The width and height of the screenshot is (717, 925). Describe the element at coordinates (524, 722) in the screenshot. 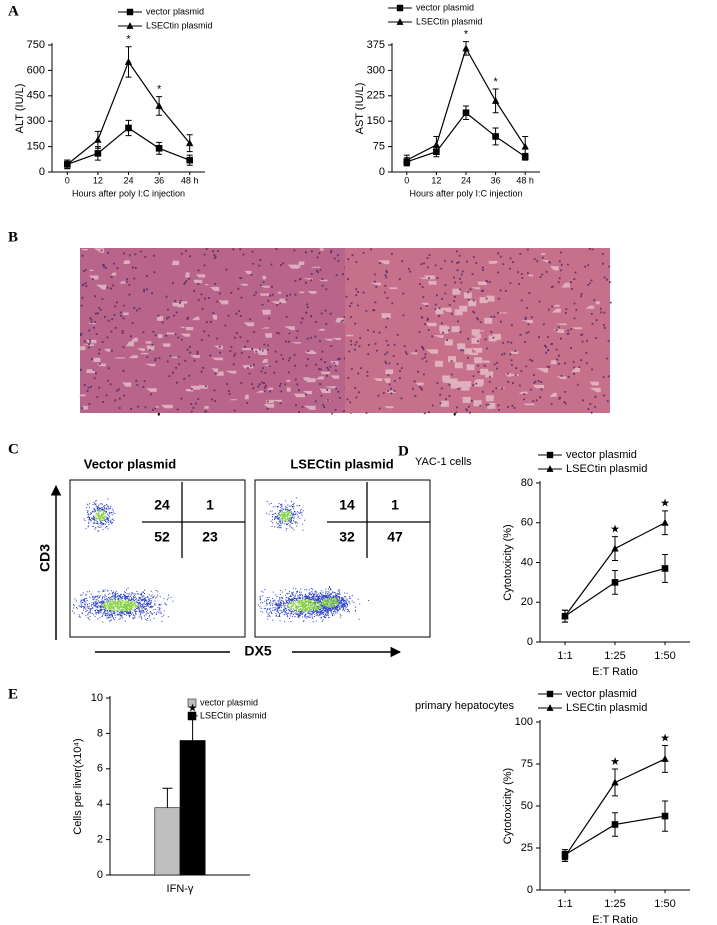

I see `y-tick-label: 100` at that location.